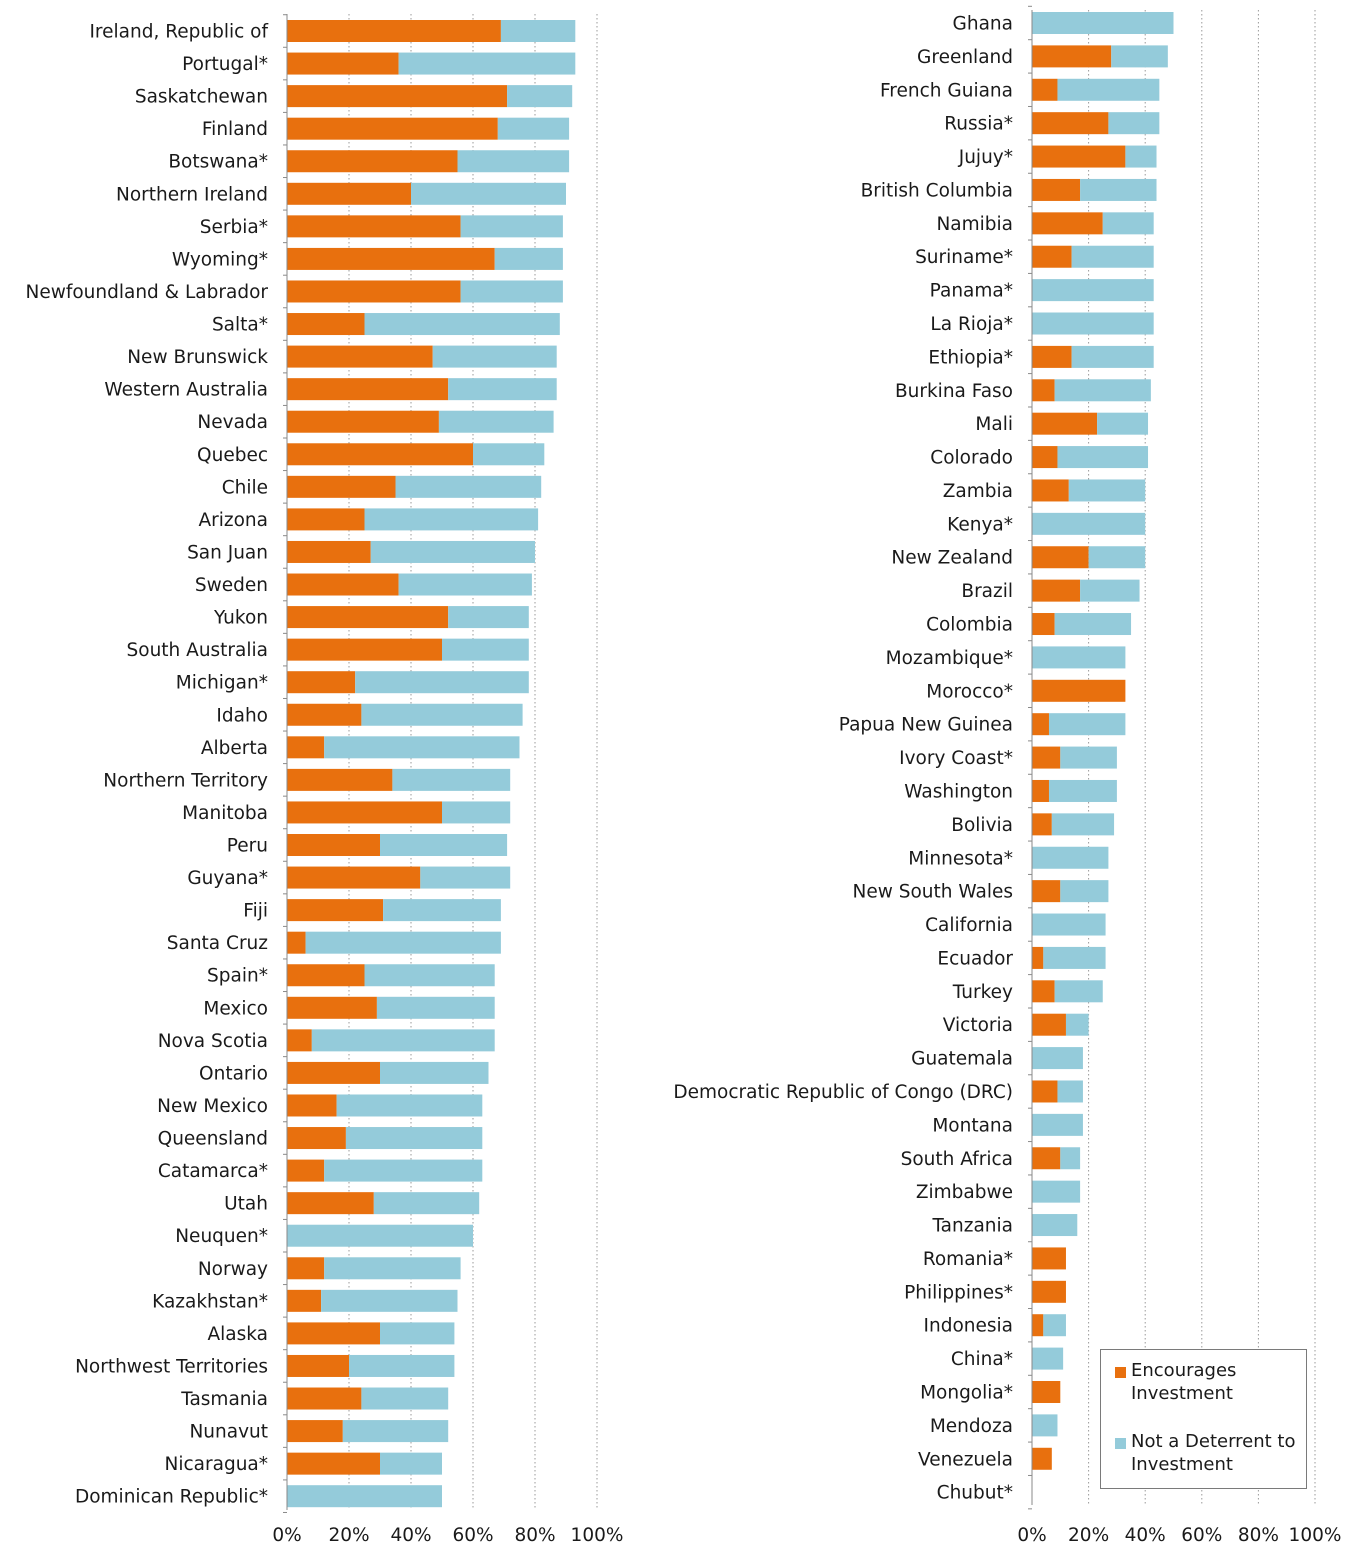 Image resolution: width=1352 pixels, height=1547 pixels. I want to click on category-label: Washington, so click(958, 791).